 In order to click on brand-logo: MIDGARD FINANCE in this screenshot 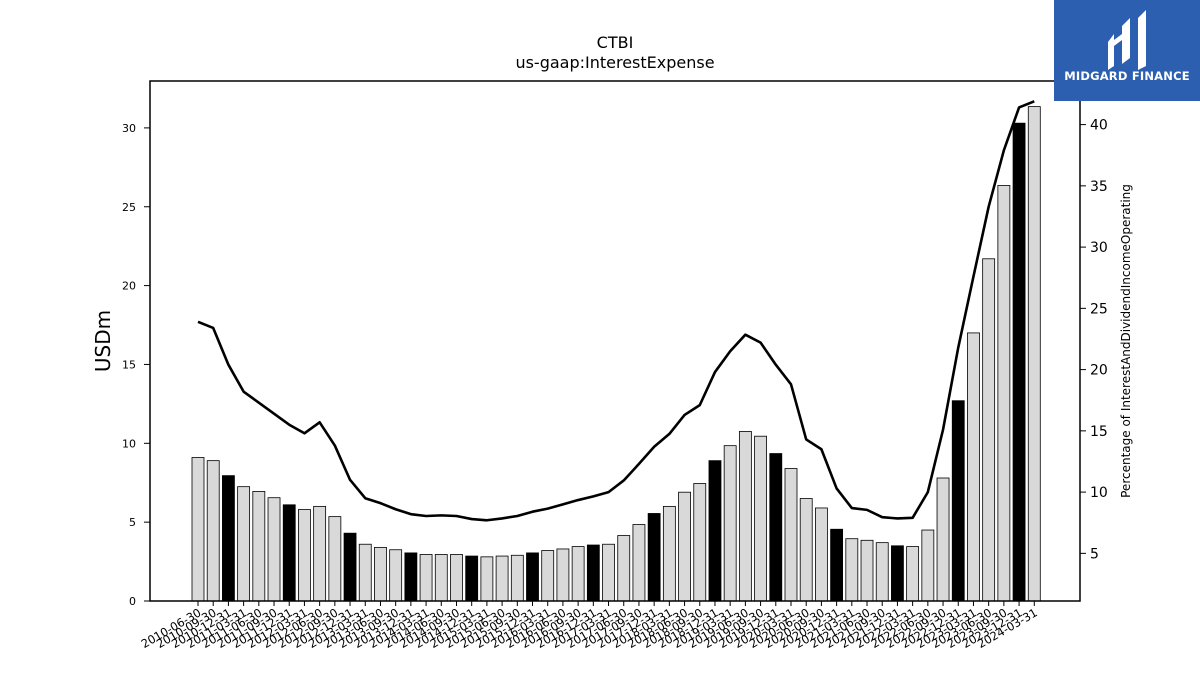, I will do `click(1127, 50)`.